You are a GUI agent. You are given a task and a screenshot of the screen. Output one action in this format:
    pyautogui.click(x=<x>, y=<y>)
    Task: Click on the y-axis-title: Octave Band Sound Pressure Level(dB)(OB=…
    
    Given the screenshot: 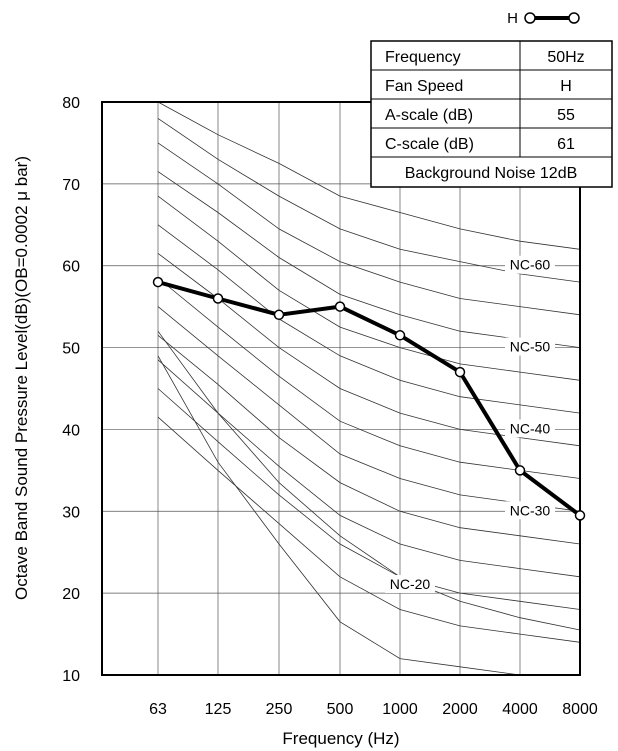 What is the action you would take?
    pyautogui.click(x=21, y=378)
    